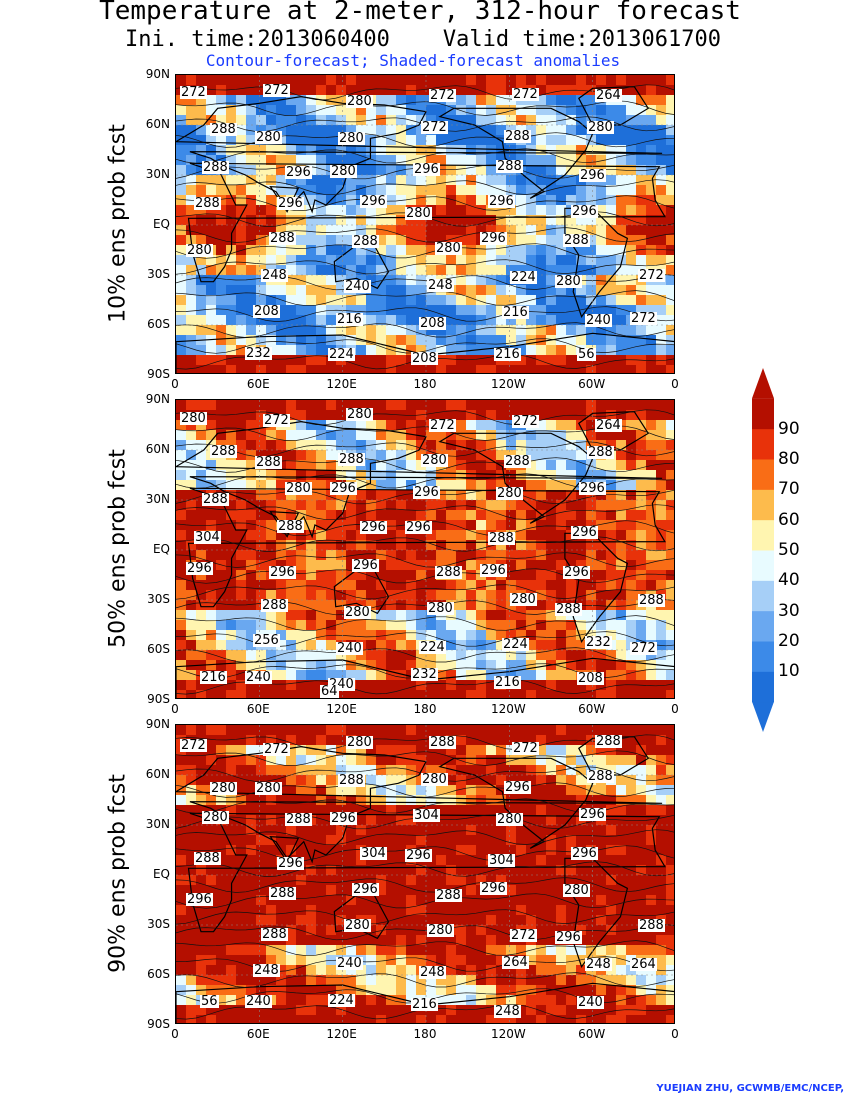 The height and width of the screenshot is (1100, 850). What do you see at coordinates (789, 459) in the screenshot?
I see `colorbar-level-label: 80` at bounding box center [789, 459].